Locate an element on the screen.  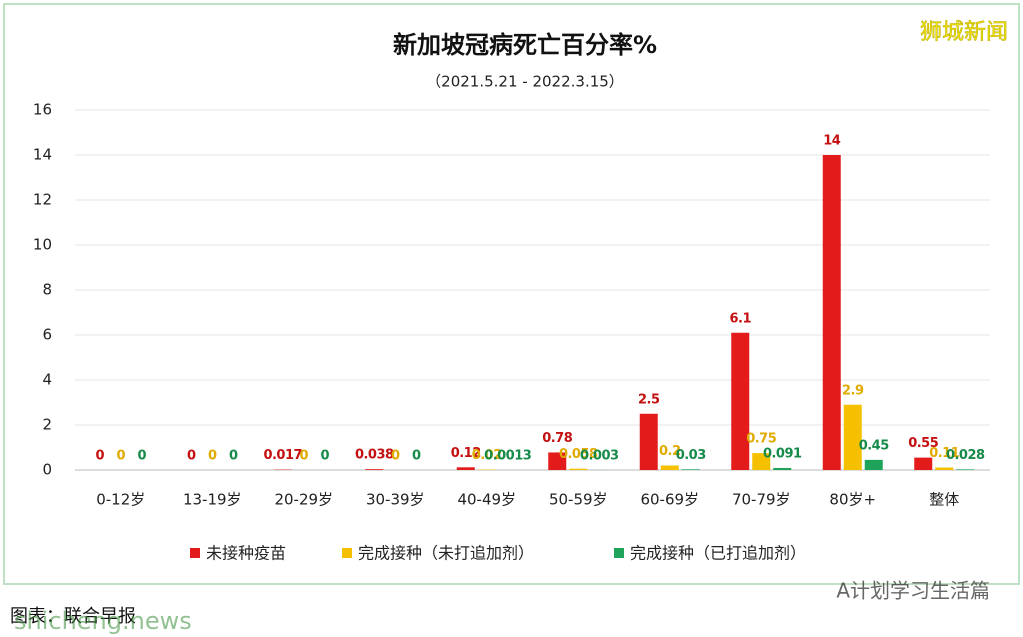
value-label: 0.11 is located at coordinates (944, 453).